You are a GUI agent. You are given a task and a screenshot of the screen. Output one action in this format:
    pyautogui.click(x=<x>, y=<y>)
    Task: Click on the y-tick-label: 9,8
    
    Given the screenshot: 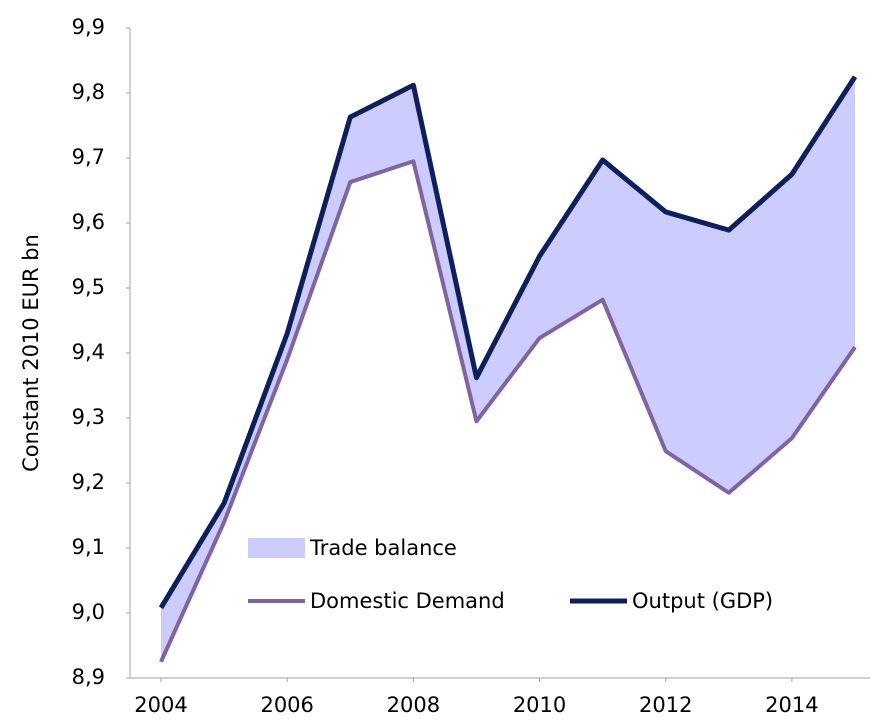 What is the action you would take?
    pyautogui.click(x=88, y=92)
    